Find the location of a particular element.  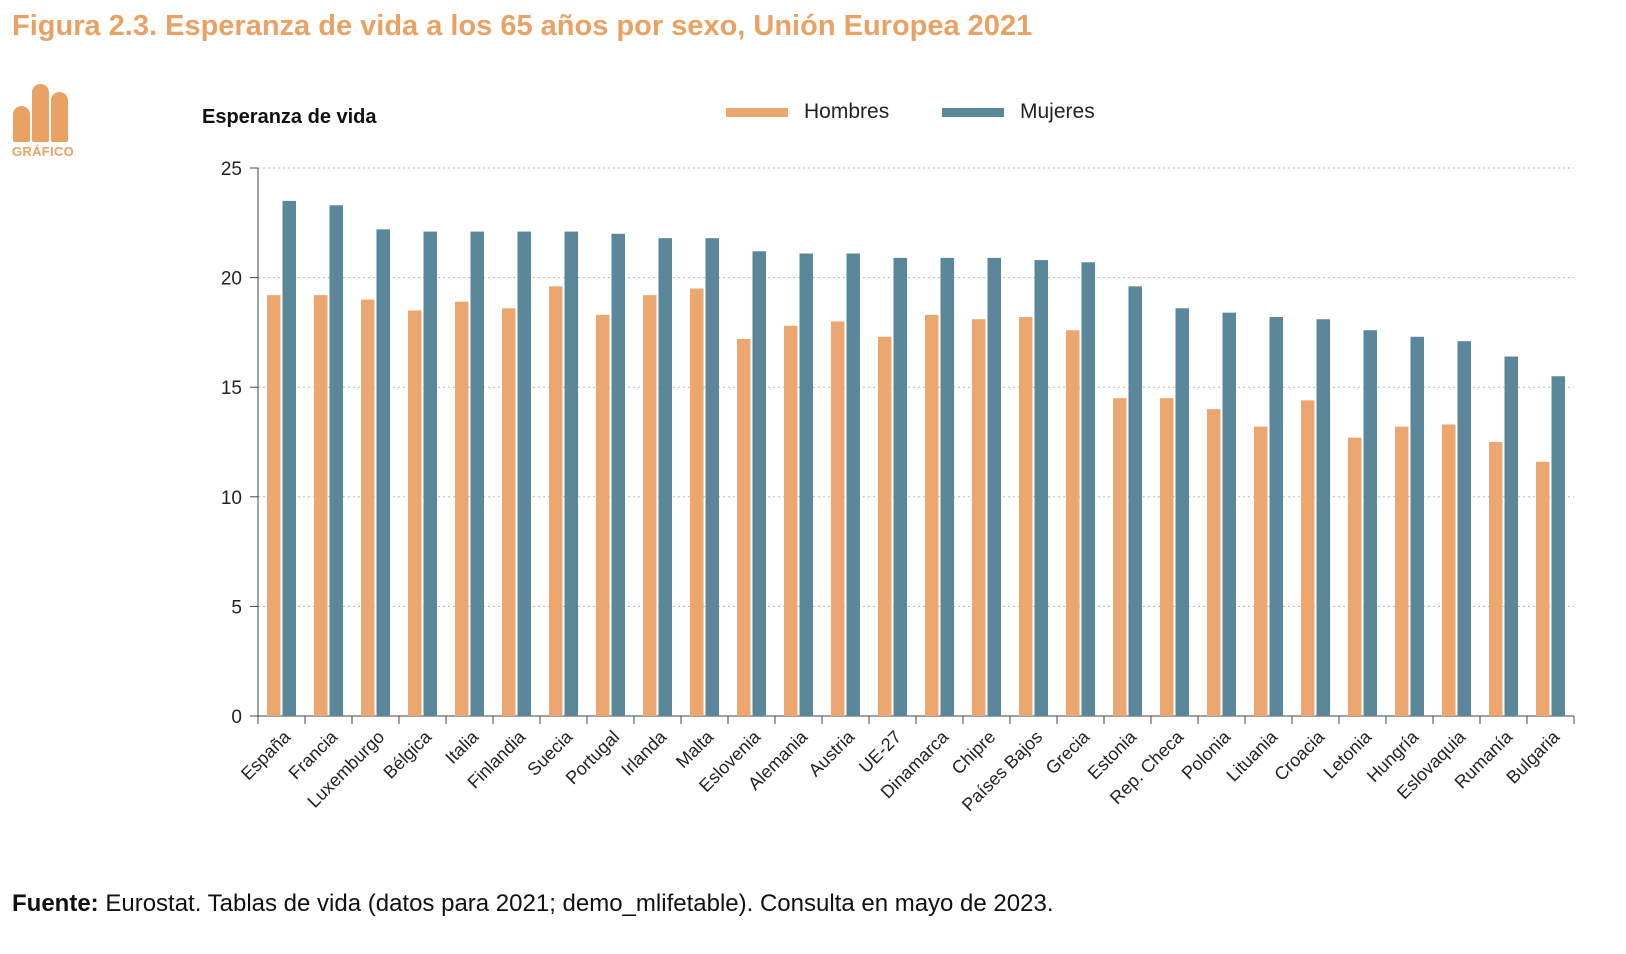

x-tick-label: Lituania is located at coordinates (1252, 755).